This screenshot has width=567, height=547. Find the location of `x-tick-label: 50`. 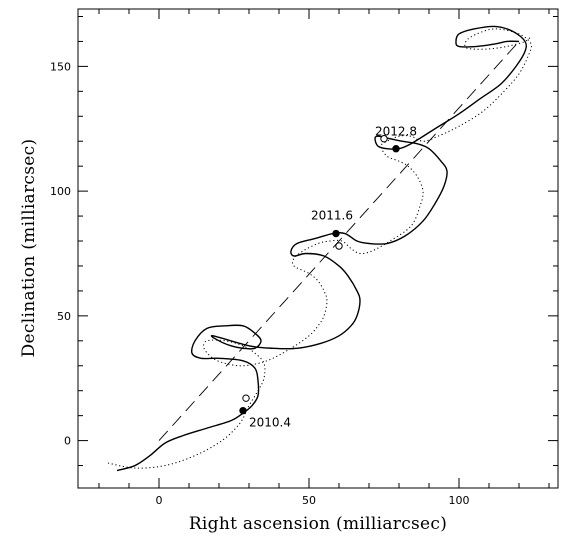

x-tick-label: 50 is located at coordinates (309, 500).